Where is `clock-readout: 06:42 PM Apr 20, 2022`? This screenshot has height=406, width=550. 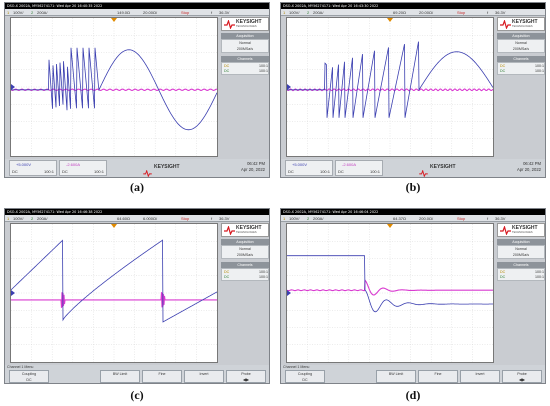
clock-readout: 06:42 PM Apr 20, 2022 is located at coordinates (529, 167).